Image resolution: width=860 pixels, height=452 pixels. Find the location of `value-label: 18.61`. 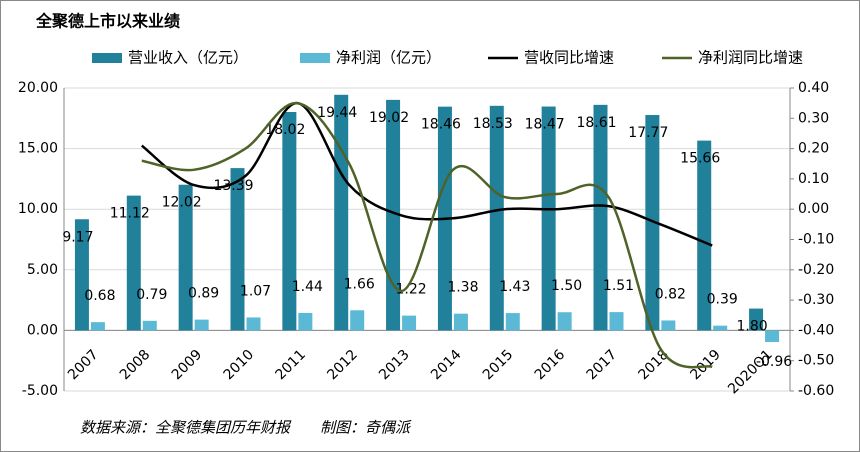

value-label: 18.61 is located at coordinates (596, 123).